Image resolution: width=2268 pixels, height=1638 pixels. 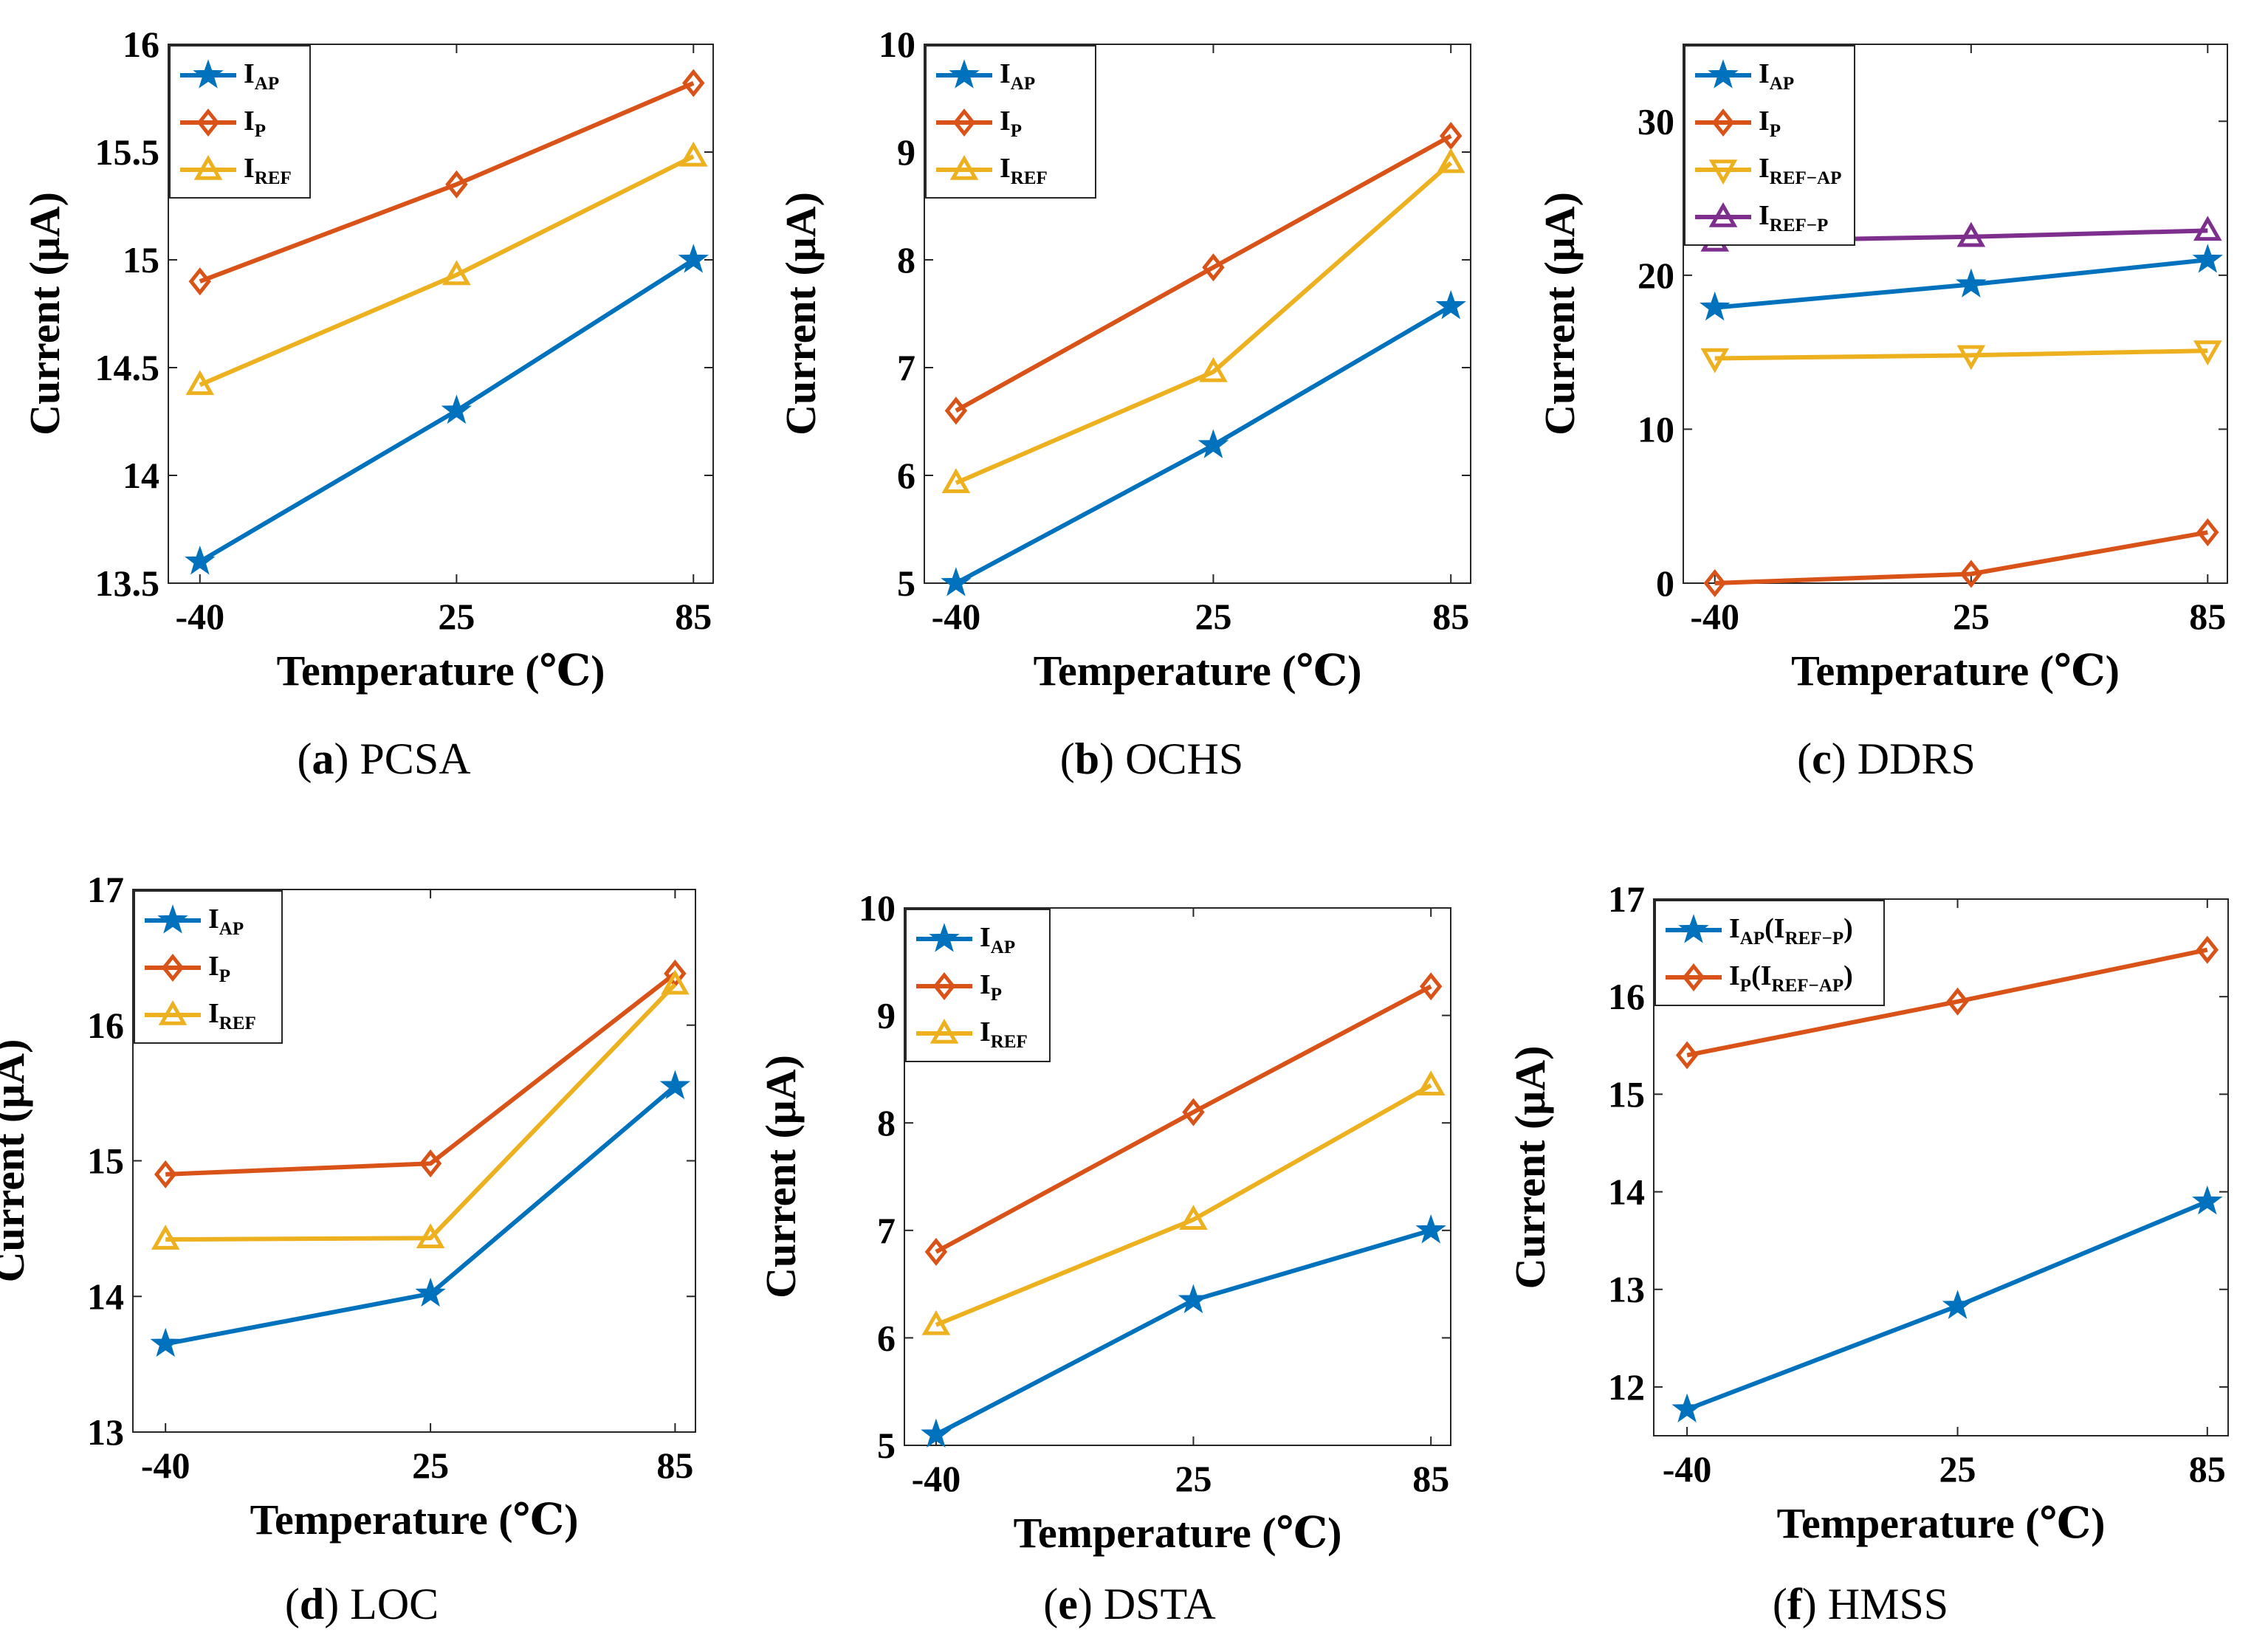 I want to click on y-tick-label: 14.5, so click(x=127, y=367).